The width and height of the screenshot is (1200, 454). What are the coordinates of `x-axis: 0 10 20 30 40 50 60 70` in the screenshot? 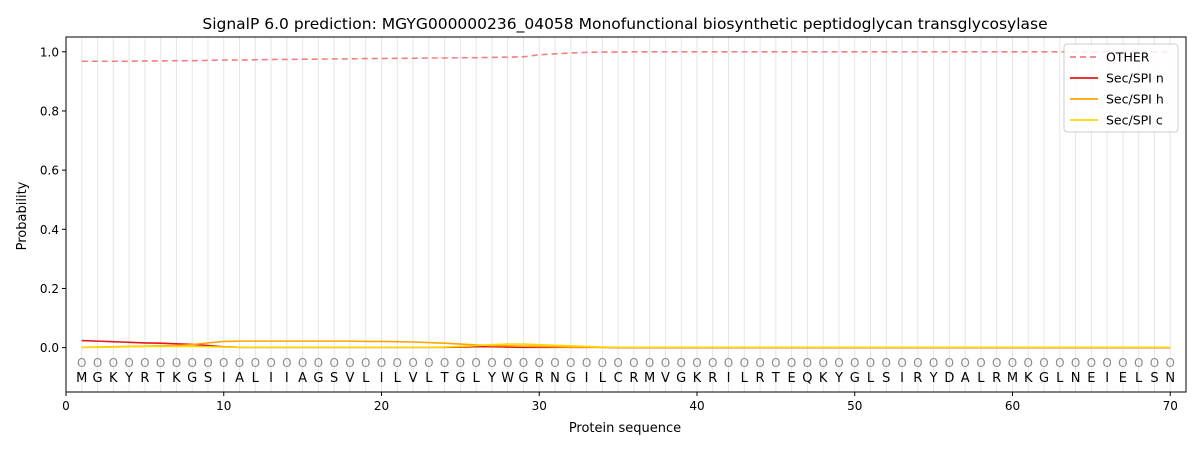 It's located at (620, 402).